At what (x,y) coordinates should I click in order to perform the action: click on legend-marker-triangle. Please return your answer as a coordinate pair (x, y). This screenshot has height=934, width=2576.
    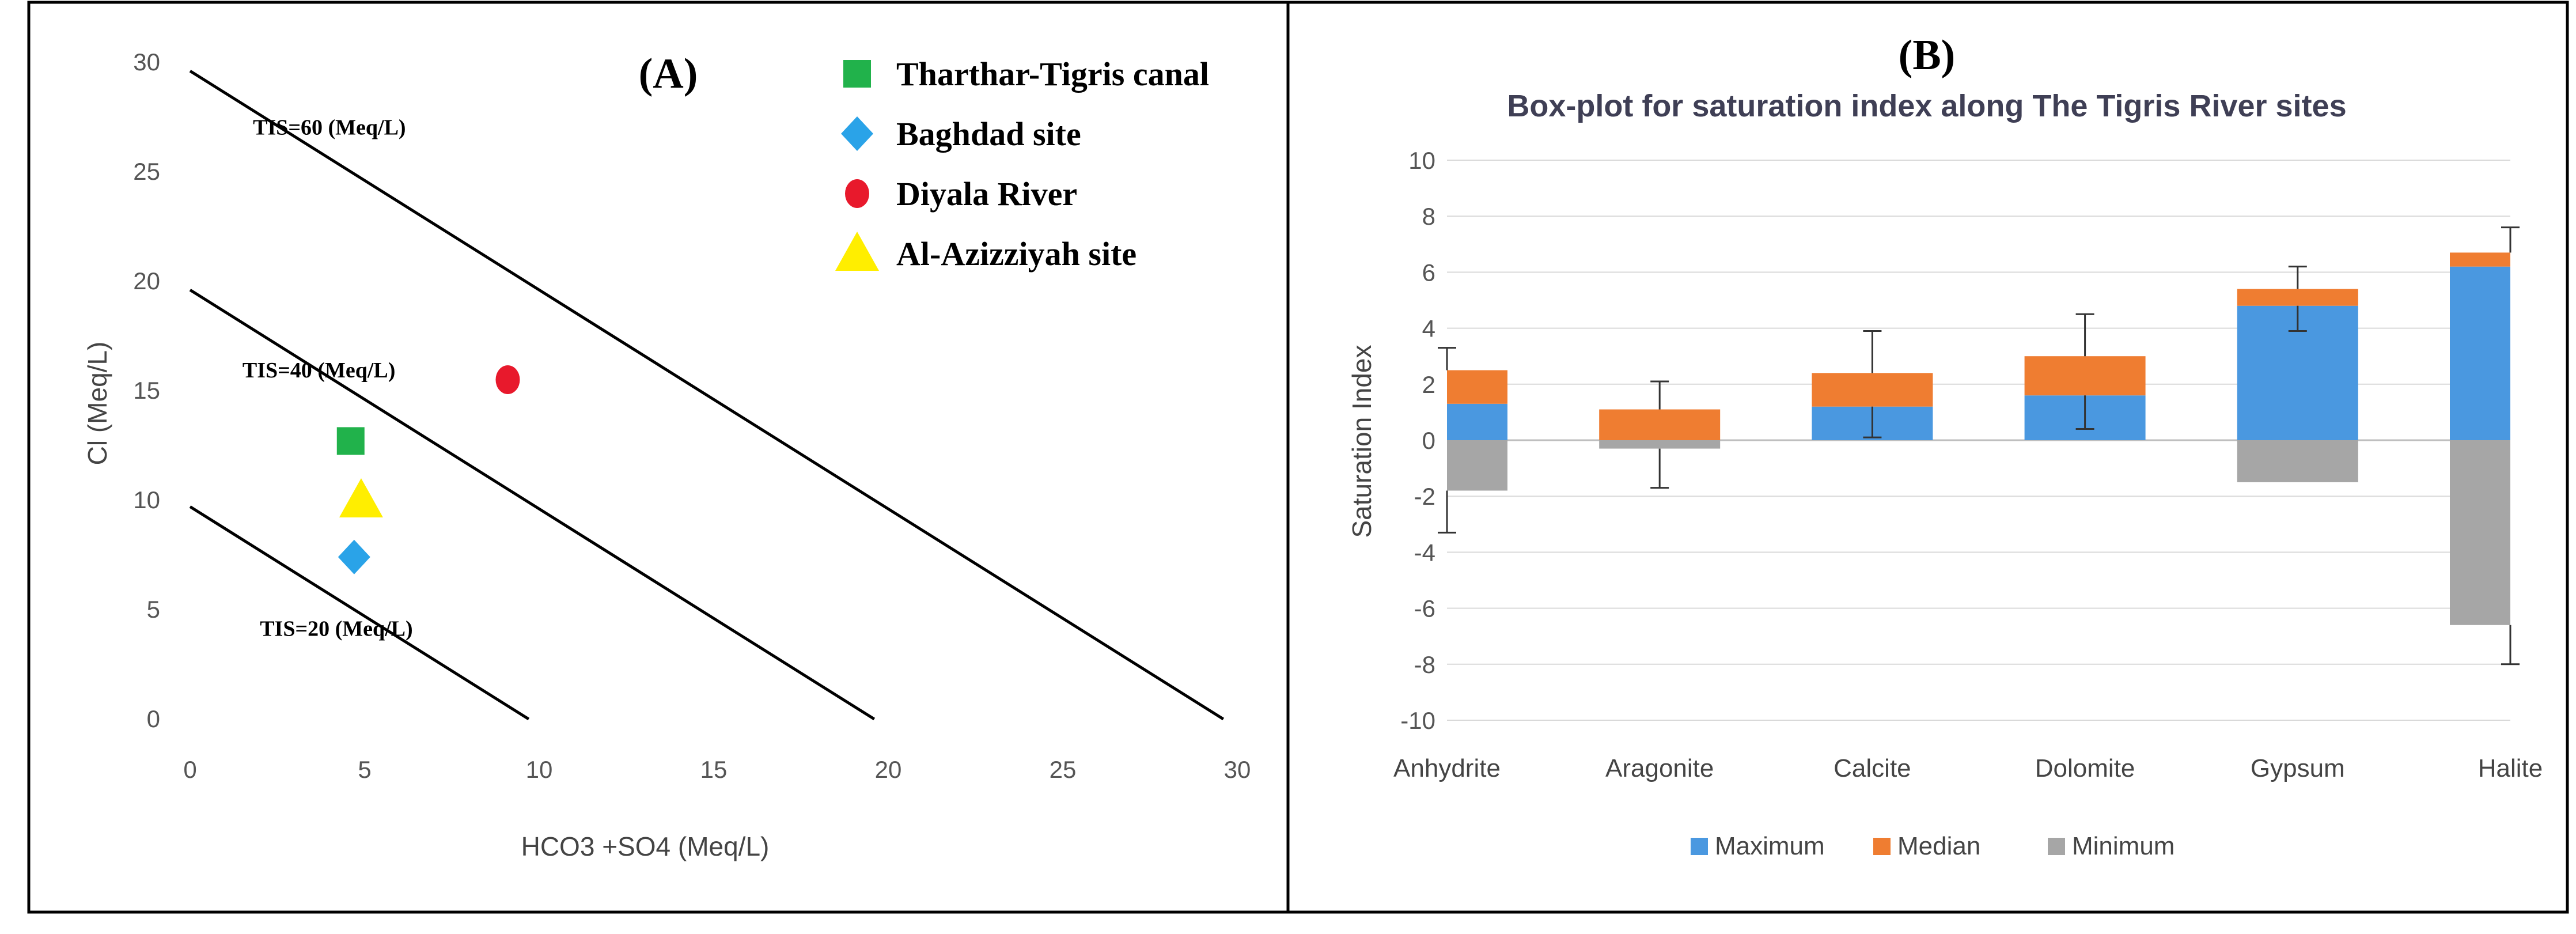
    Looking at the image, I should click on (857, 252).